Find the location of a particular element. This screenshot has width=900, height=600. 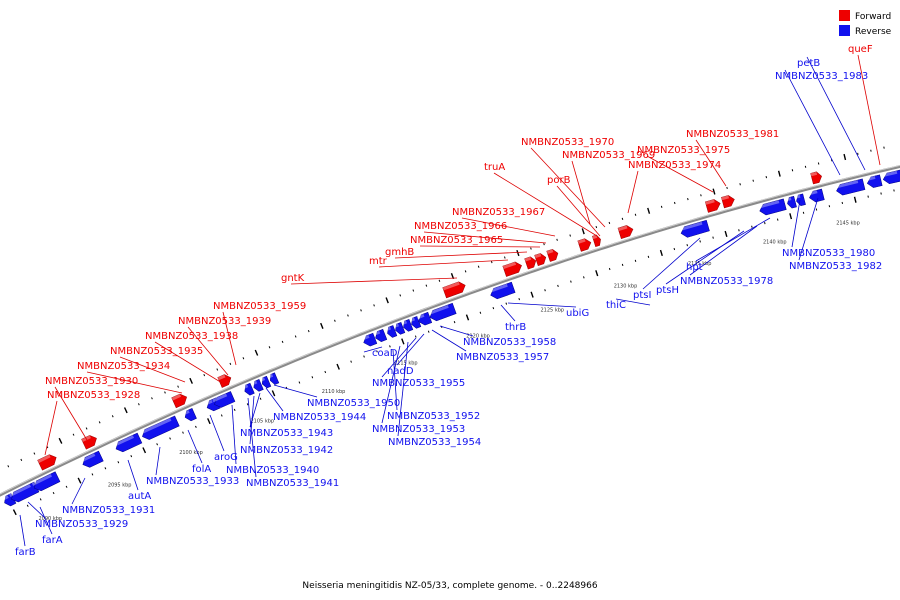

gene-label: gntK is located at coordinates (293, 278).